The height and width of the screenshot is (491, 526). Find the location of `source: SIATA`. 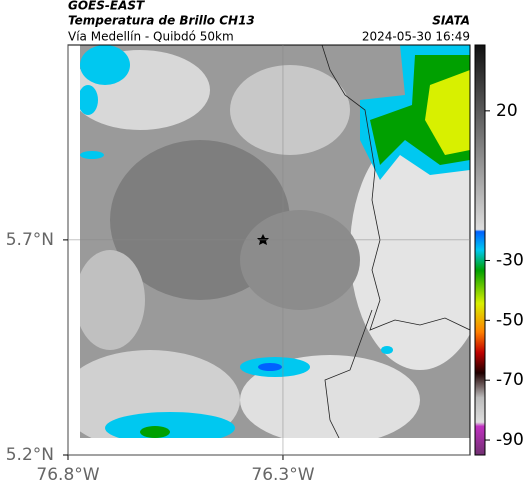

source: SIATA is located at coordinates (451, 21).